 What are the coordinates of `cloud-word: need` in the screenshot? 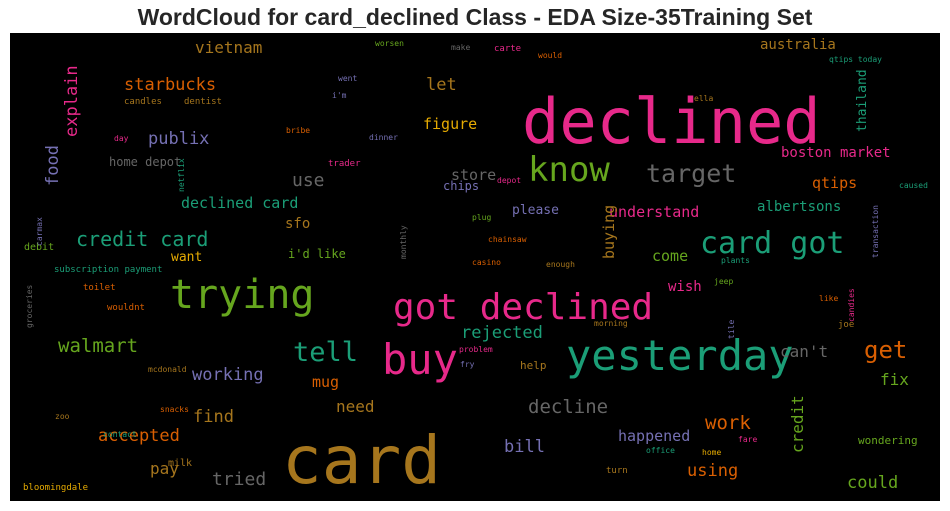 It's located at (355, 406).